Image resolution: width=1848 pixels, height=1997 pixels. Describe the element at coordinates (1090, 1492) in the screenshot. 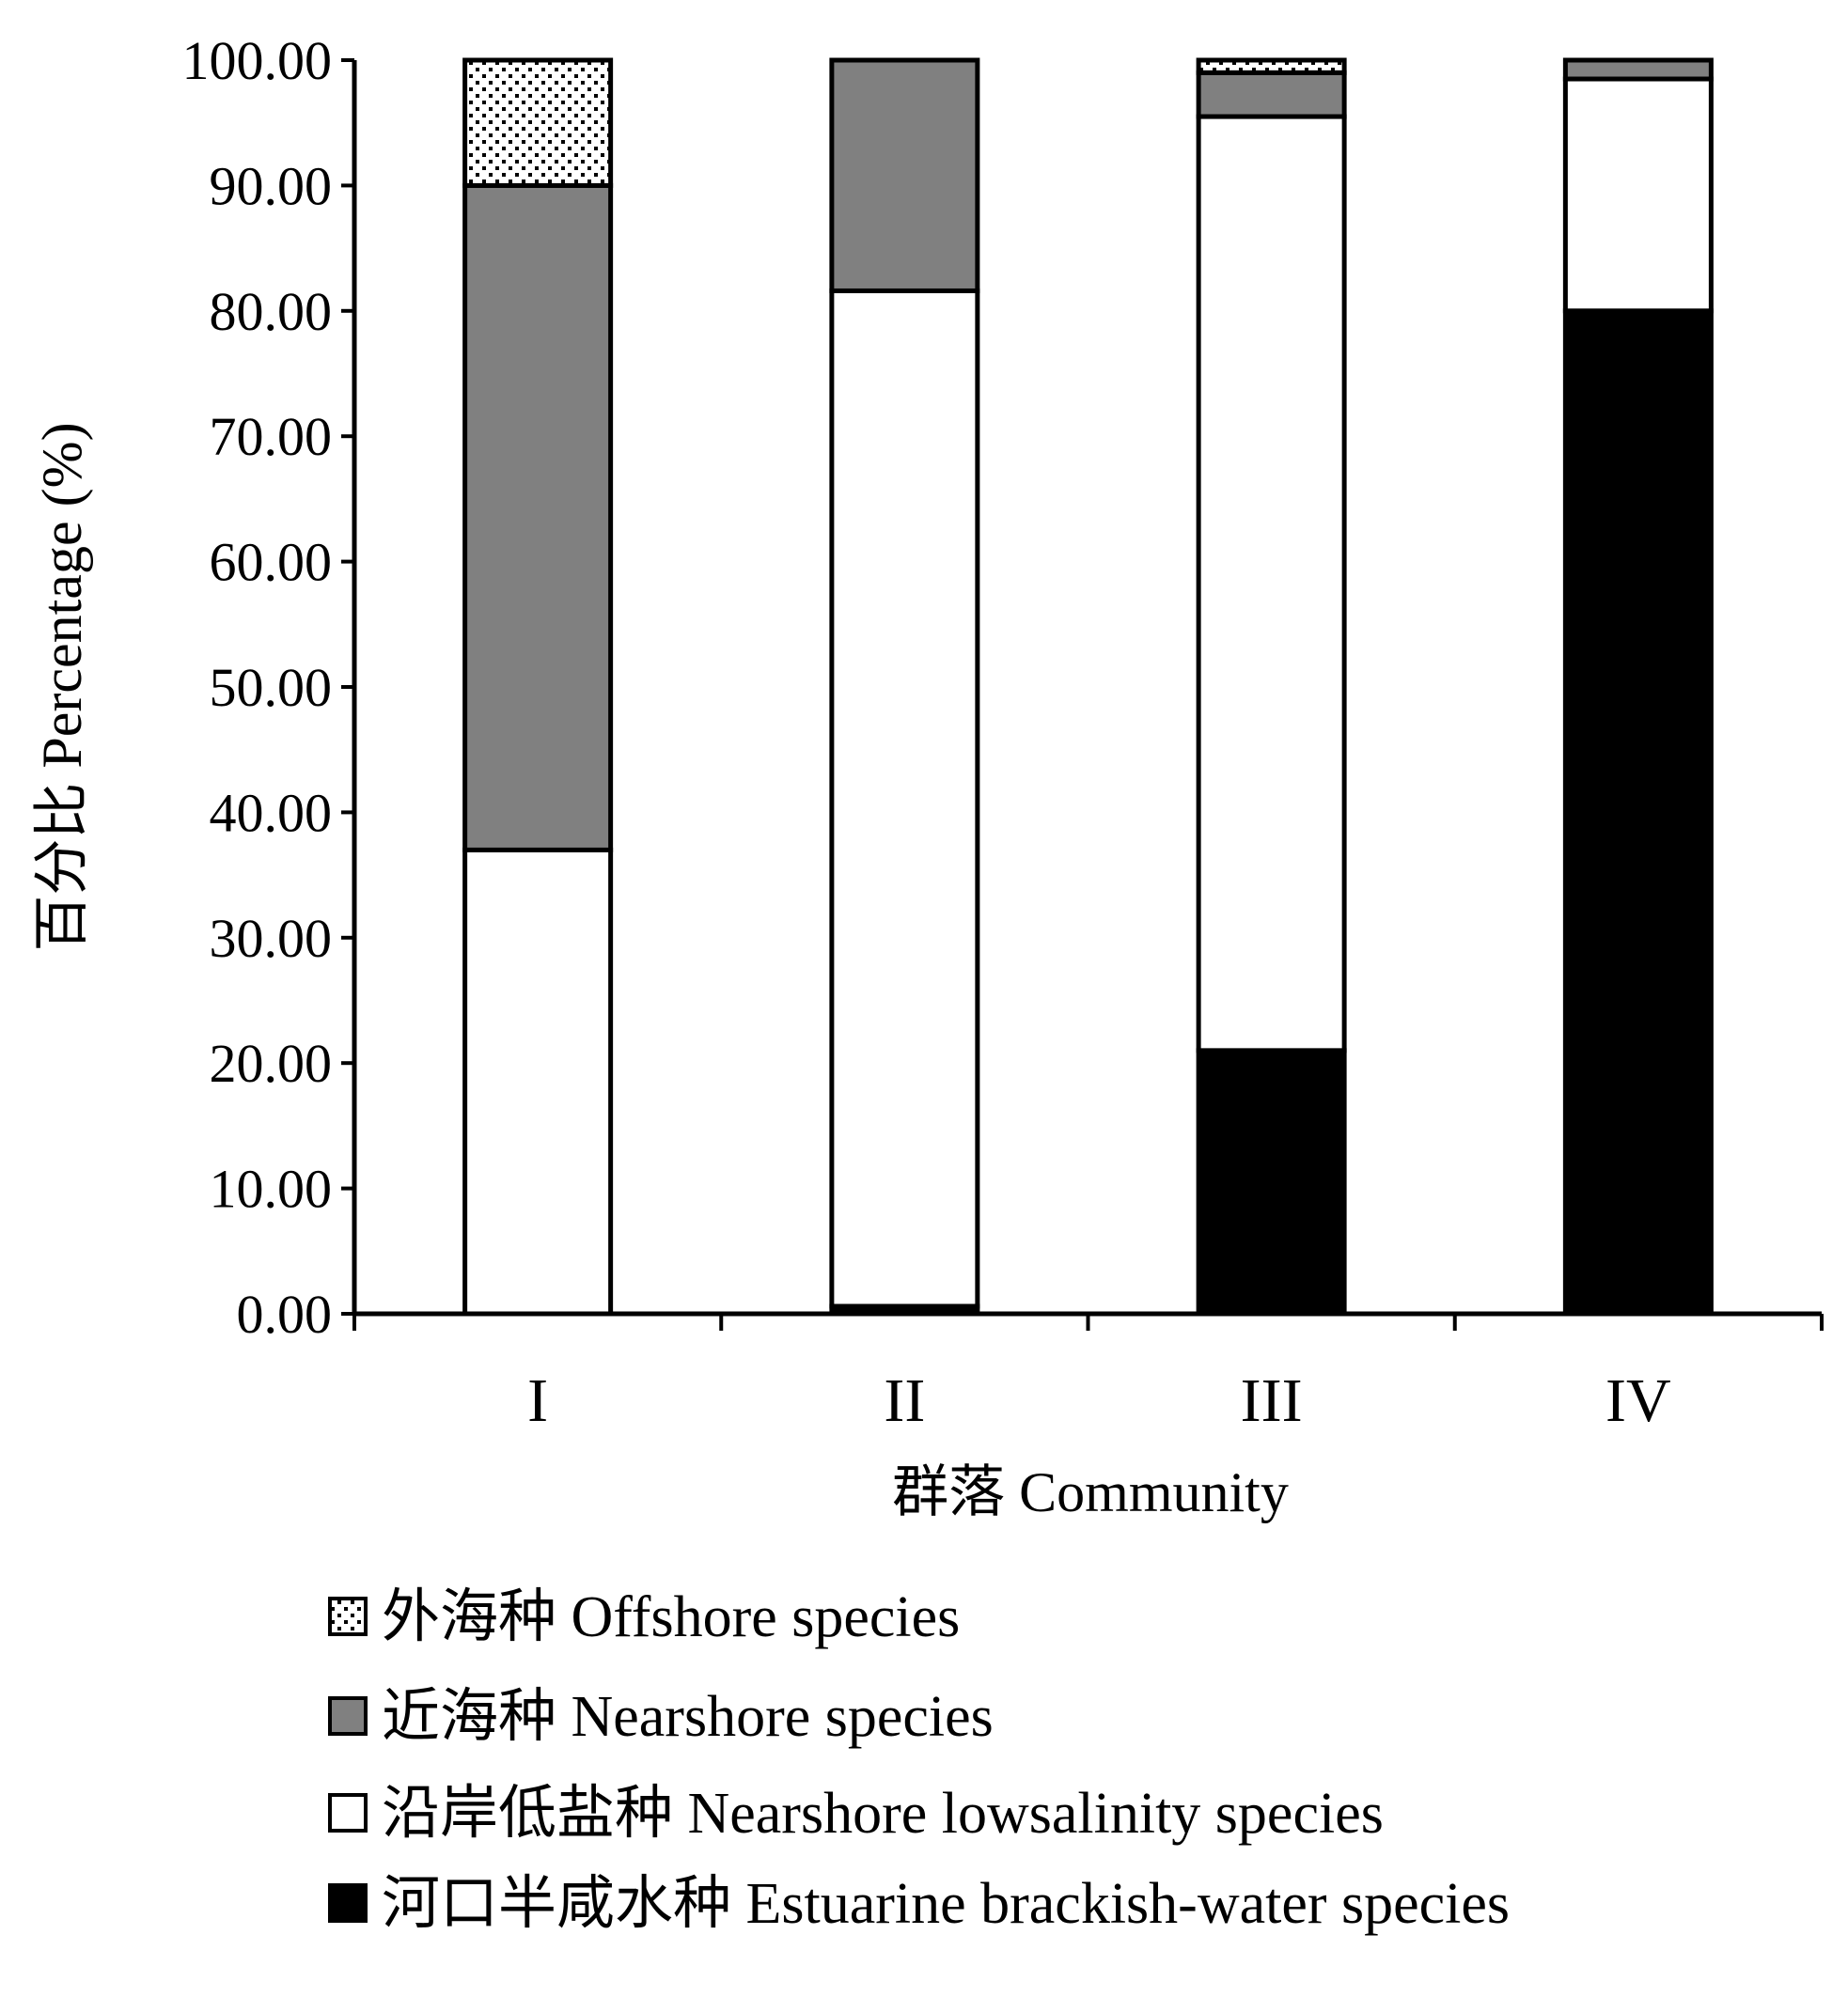

I see `x-axis-title: 群落 Community` at that location.